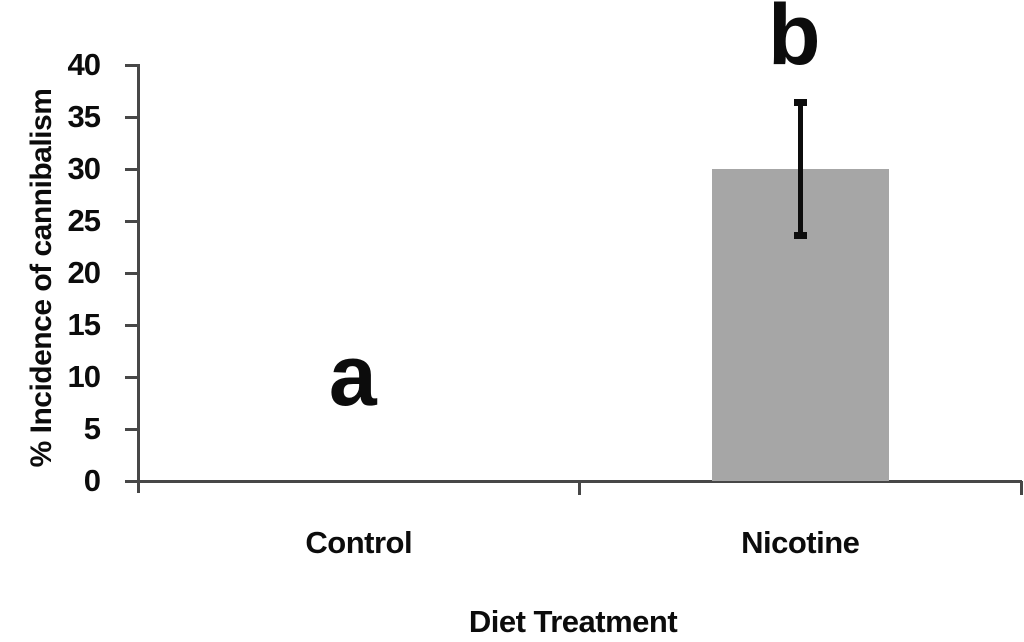 Image resolution: width=1024 pixels, height=642 pixels. I want to click on significance-letter-b: b, so click(794, 41).